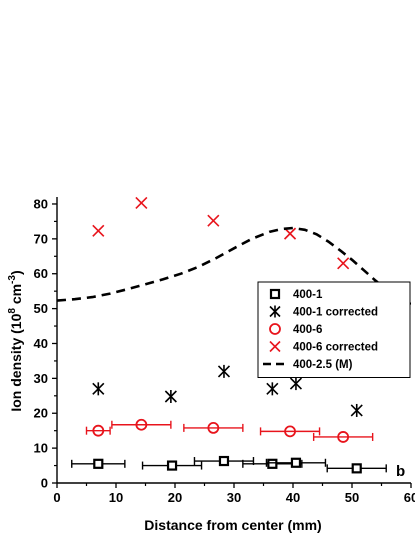  Describe the element at coordinates (116, 497) in the screenshot. I see `x-tick-label: 10` at that location.